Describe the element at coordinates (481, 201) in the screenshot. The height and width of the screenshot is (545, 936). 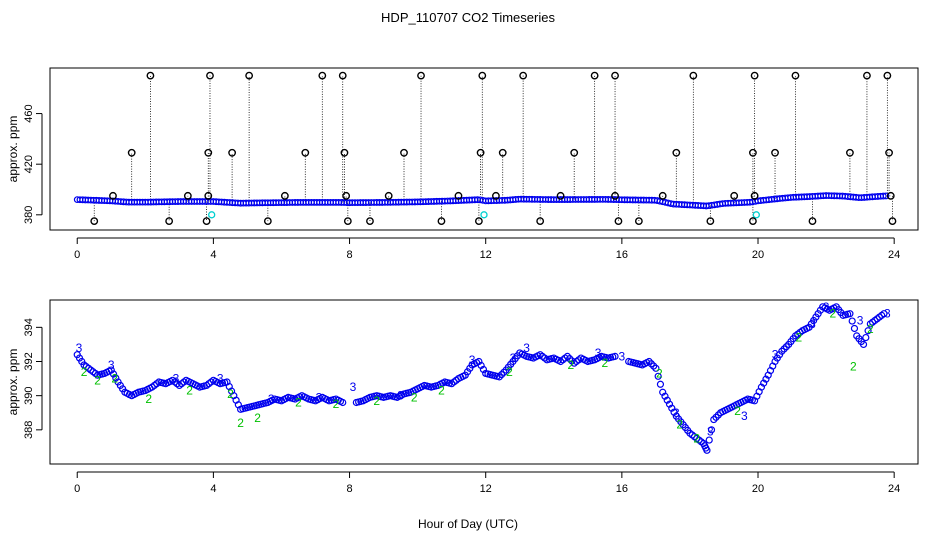
I see `baseline-series` at that location.